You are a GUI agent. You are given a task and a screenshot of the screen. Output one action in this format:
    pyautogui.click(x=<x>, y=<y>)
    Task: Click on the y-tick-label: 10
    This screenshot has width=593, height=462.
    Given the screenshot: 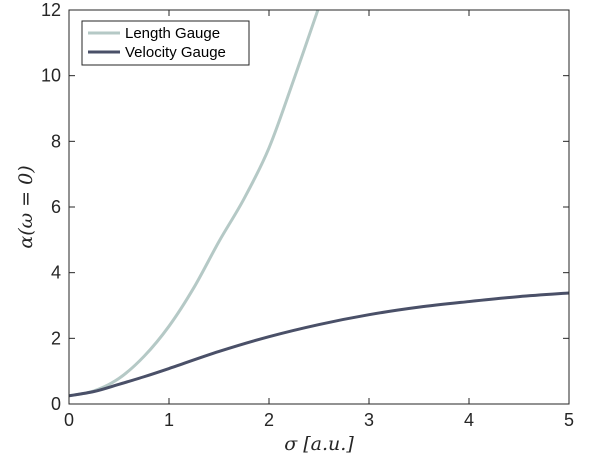 What is the action you would take?
    pyautogui.click(x=51, y=76)
    